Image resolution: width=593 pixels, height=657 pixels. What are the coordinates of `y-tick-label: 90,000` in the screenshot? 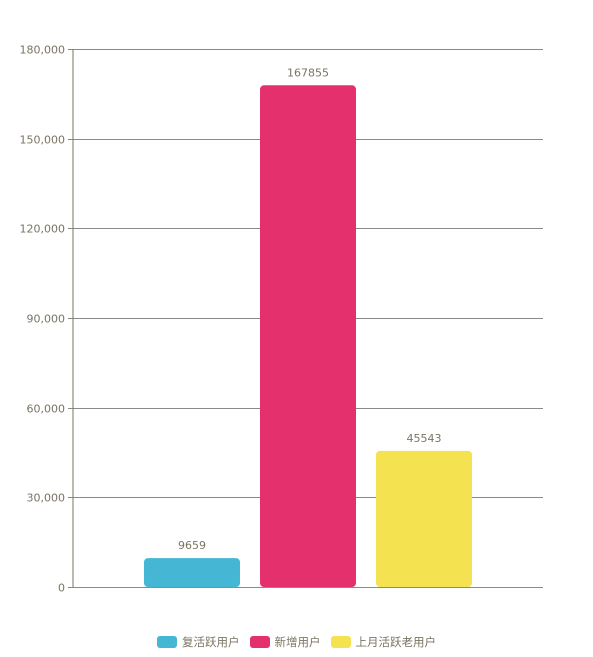 It's located at (46, 319).